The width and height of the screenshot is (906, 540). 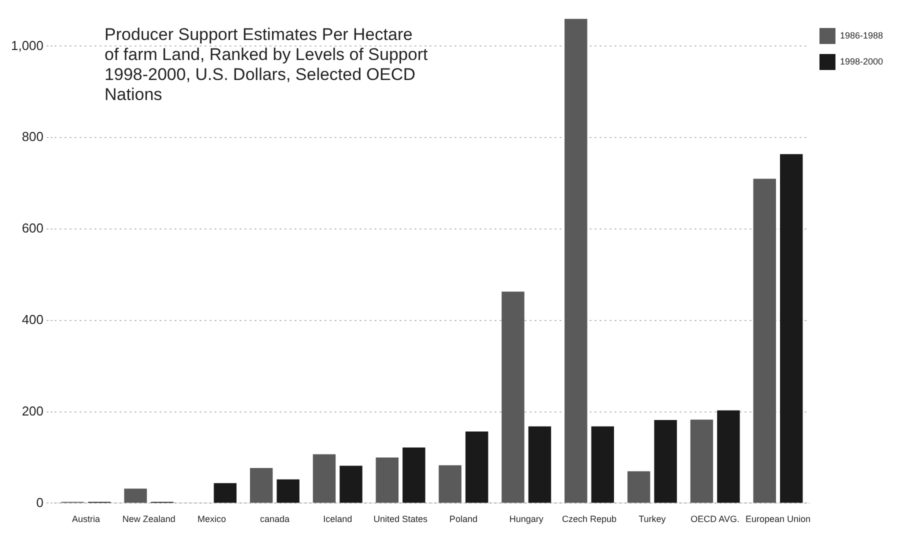 I want to click on x-tick-label: Austria, so click(x=86, y=519).